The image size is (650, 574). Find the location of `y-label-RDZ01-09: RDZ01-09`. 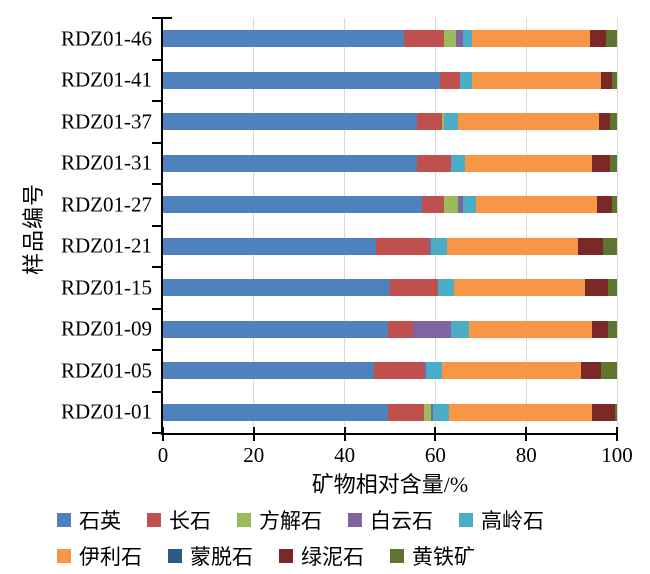

y-label-RDZ01-09: RDZ01-09 is located at coordinates (106, 328).